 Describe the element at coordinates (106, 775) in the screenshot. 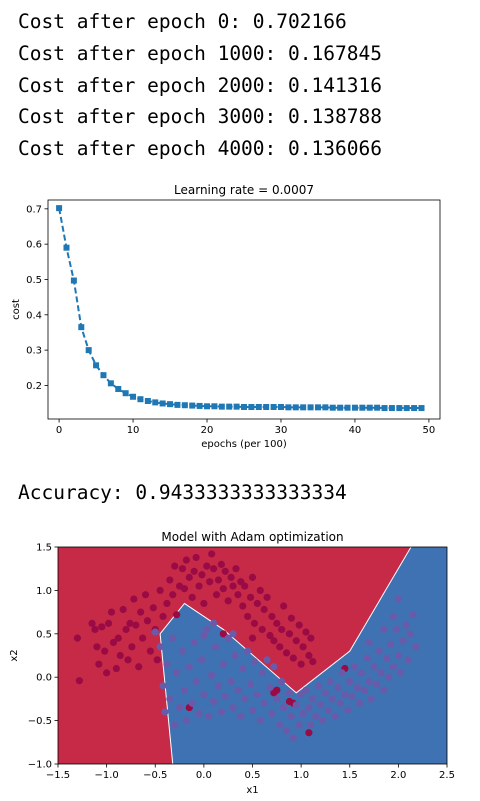

I see `x-tick-label: −1.0` at that location.